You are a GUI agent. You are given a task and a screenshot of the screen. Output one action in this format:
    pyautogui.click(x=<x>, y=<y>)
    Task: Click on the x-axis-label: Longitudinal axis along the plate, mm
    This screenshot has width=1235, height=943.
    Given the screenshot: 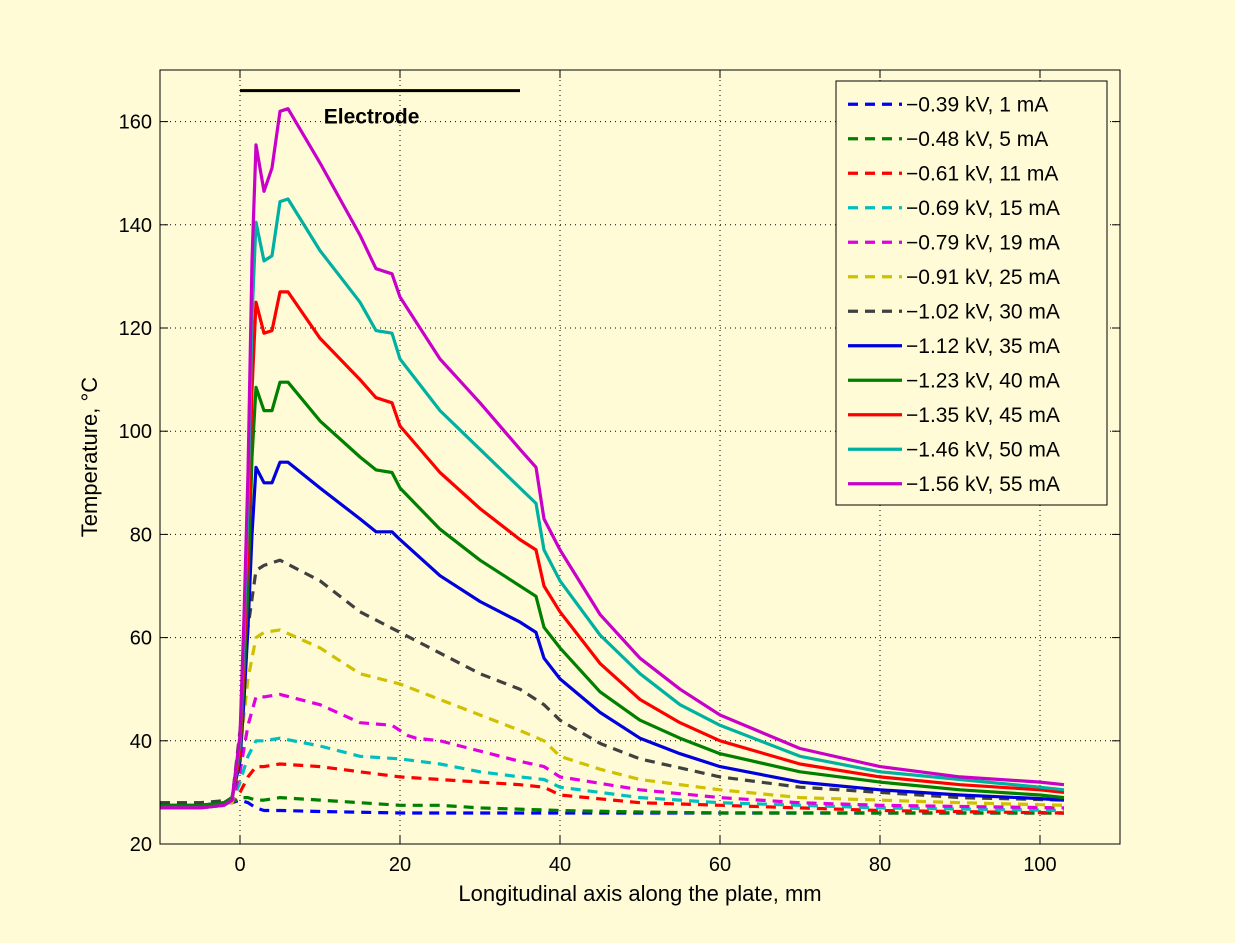 What is the action you would take?
    pyautogui.click(x=639, y=893)
    